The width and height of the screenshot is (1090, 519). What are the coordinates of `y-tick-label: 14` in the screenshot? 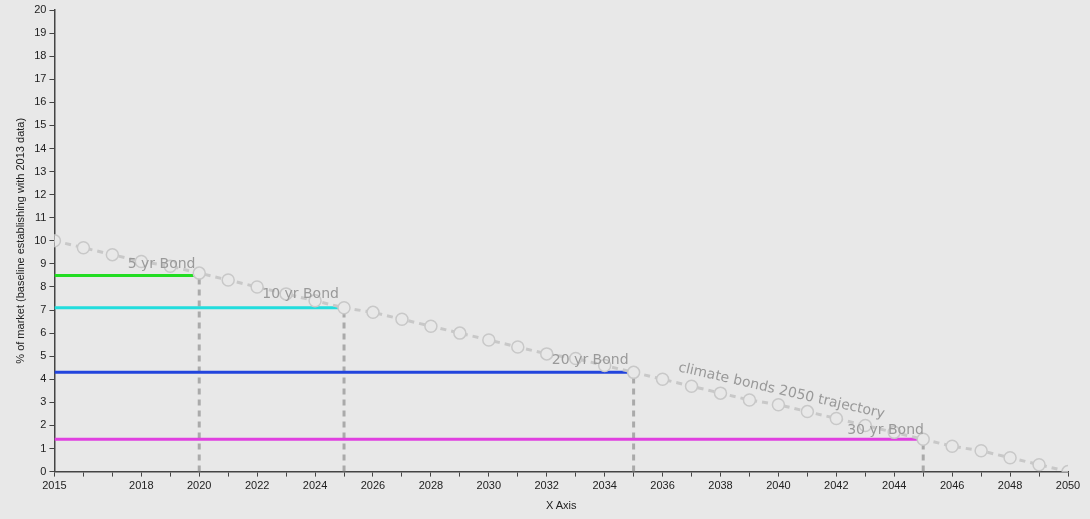 It's located at (40, 147).